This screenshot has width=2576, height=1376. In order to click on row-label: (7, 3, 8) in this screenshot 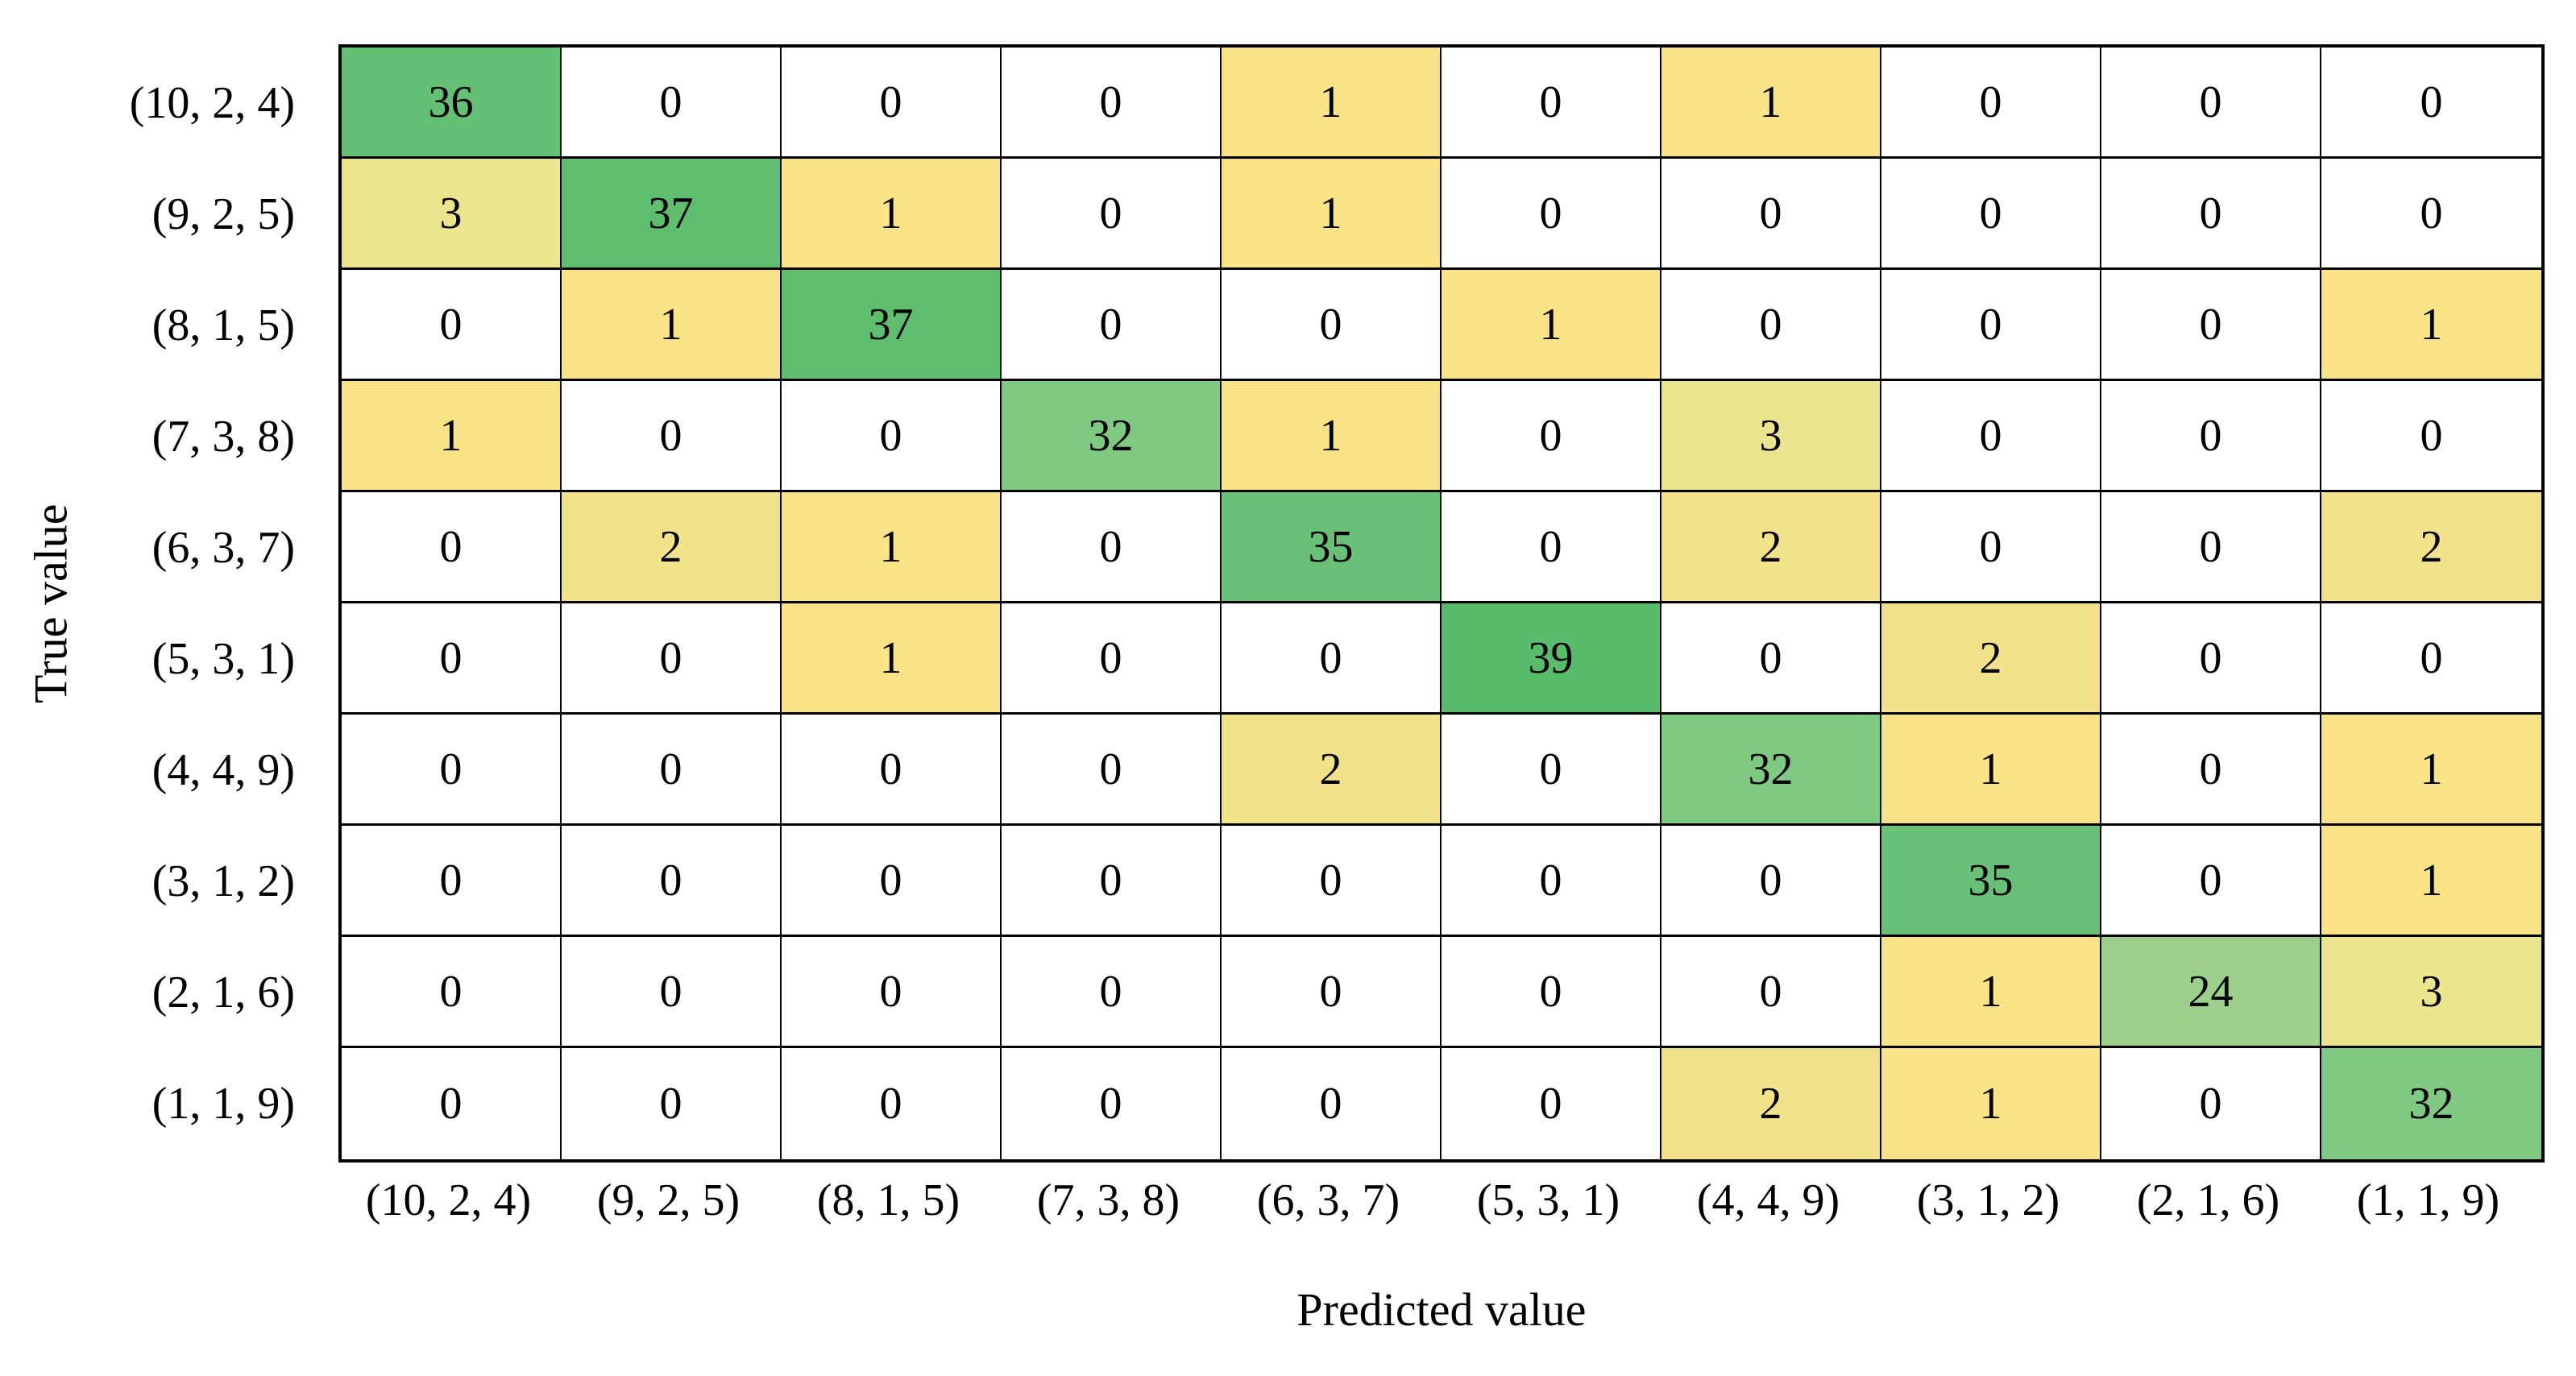, I will do `click(223, 437)`.